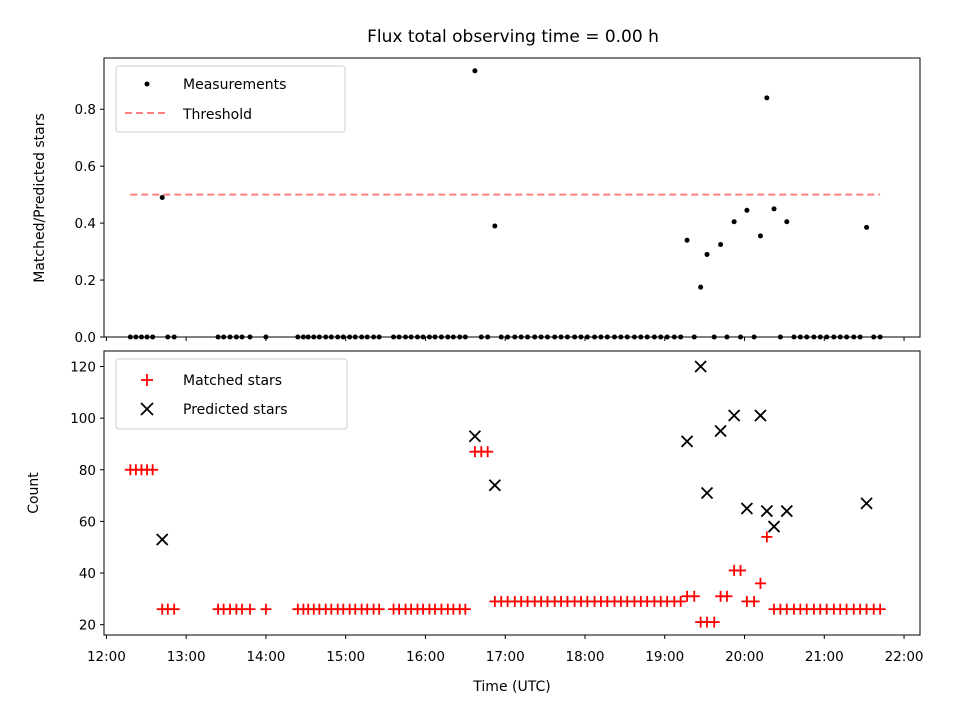  What do you see at coordinates (87, 574) in the screenshot?
I see `bottom-y-tick-label: 40` at bounding box center [87, 574].